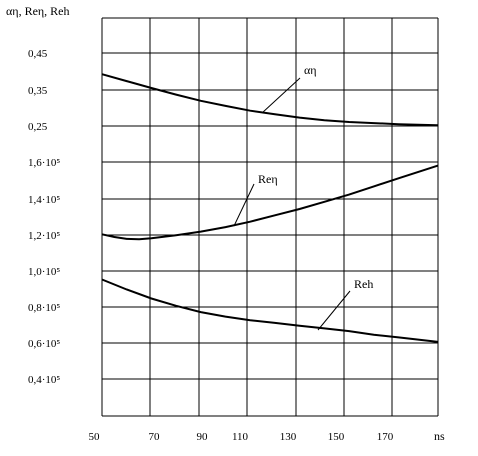 The width and height of the screenshot is (478, 456). What do you see at coordinates (38, 11) in the screenshot?
I see `y-axis-label: αη, Reη, Reh` at bounding box center [38, 11].